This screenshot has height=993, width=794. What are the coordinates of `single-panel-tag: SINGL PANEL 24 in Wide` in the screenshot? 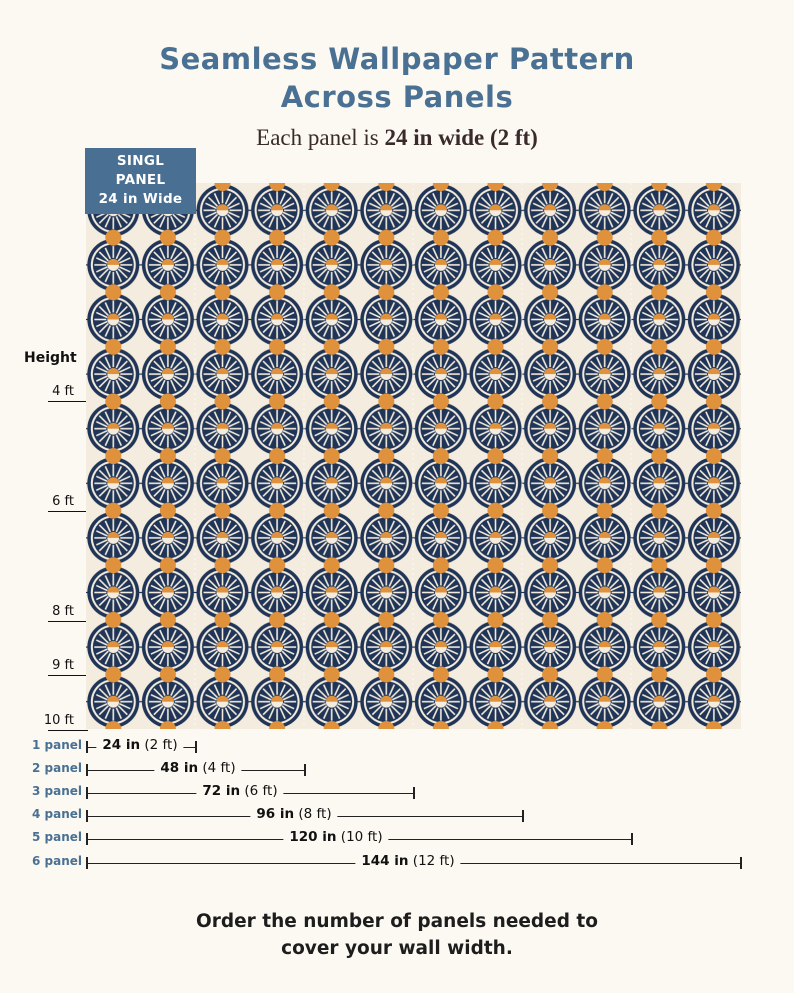 It's located at (140, 181).